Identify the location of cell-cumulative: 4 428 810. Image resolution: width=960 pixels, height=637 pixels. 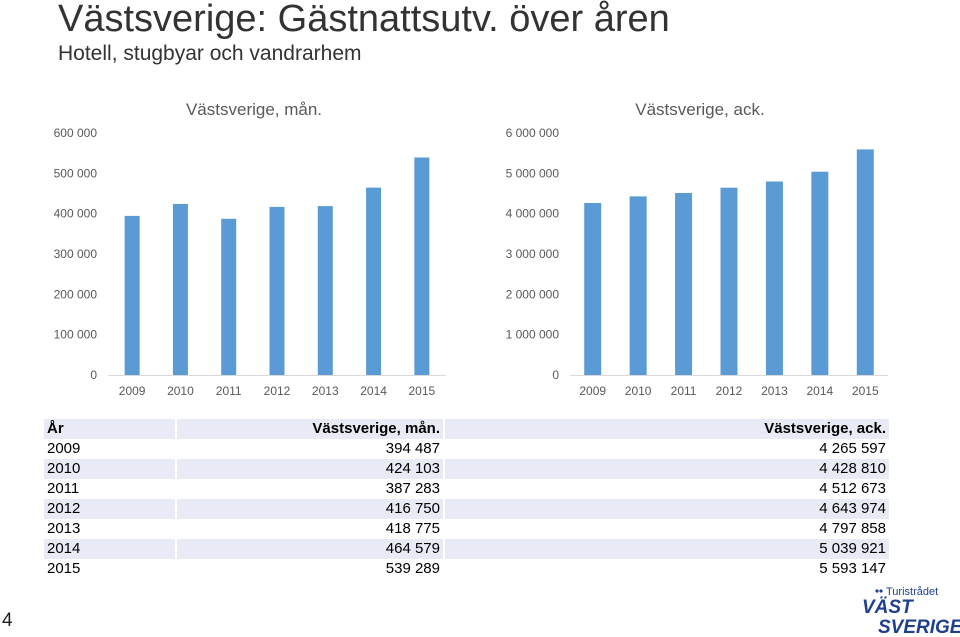
(666, 469).